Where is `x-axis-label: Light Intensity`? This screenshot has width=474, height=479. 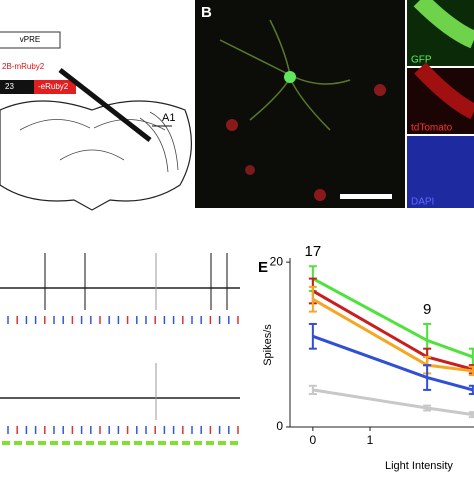 x-axis-label: Light Intensity is located at coordinates (419, 466).